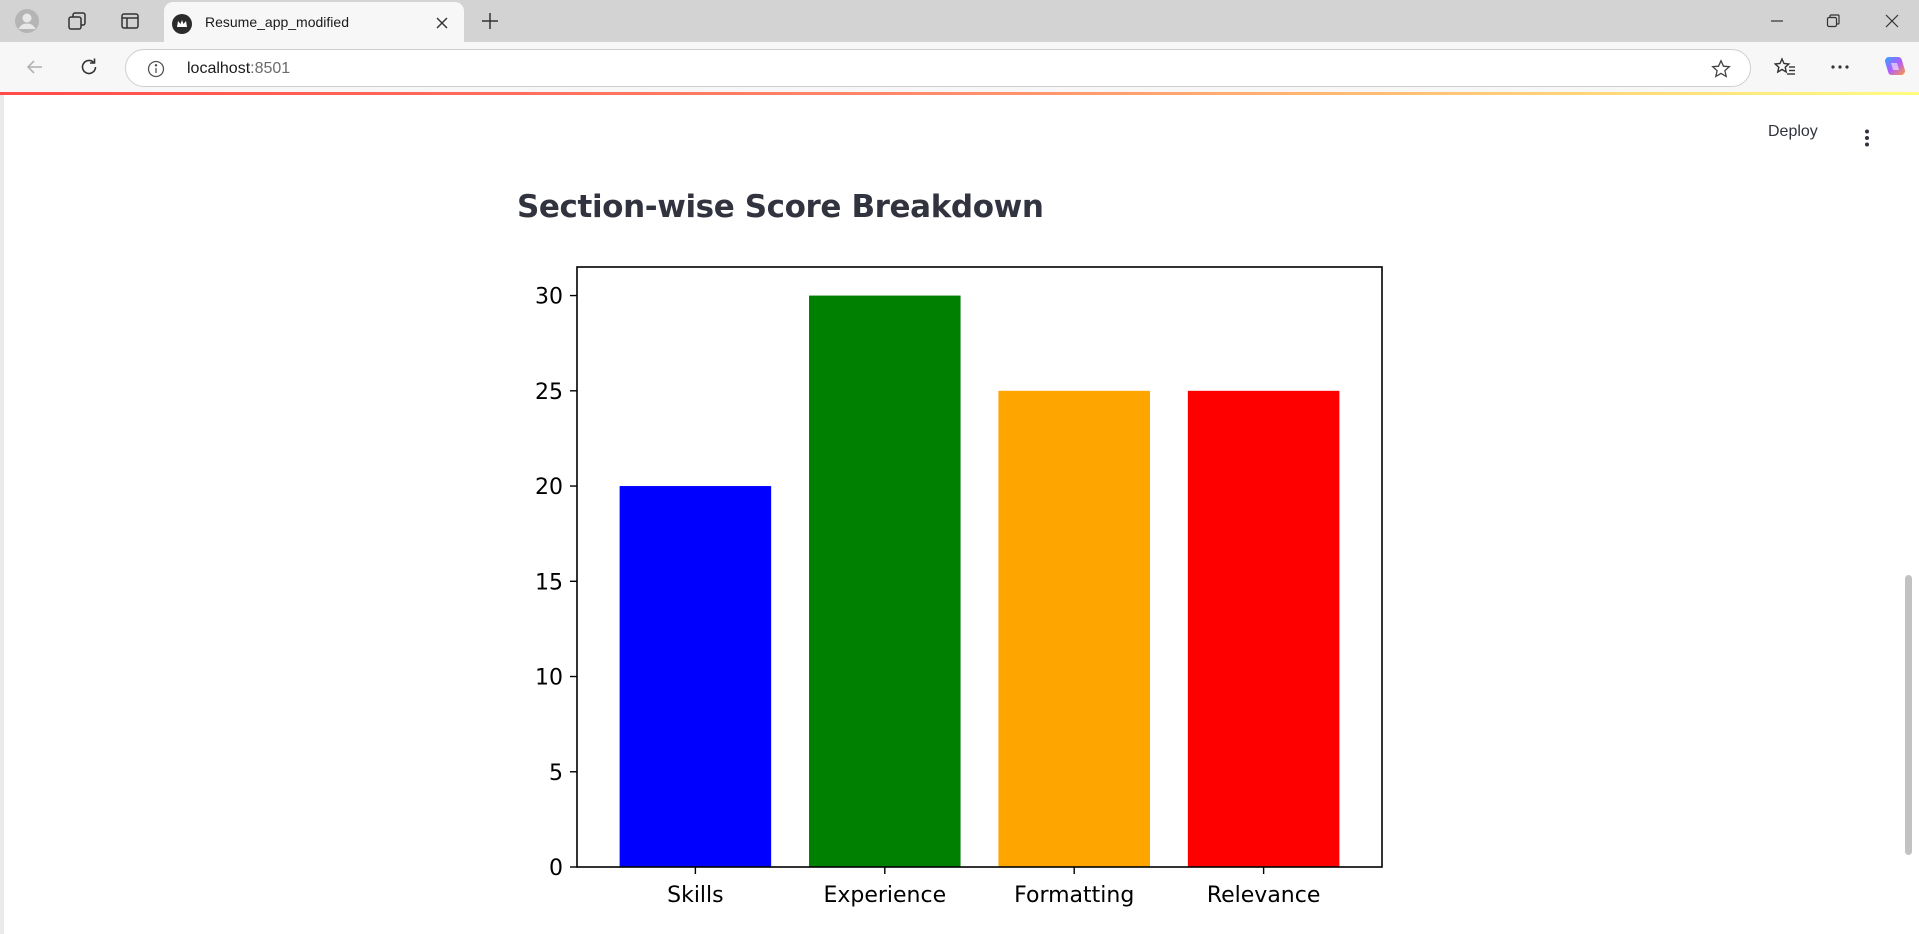  What do you see at coordinates (959, 21) in the screenshot?
I see `browser-tab-bar: Resume_app_modified` at bounding box center [959, 21].